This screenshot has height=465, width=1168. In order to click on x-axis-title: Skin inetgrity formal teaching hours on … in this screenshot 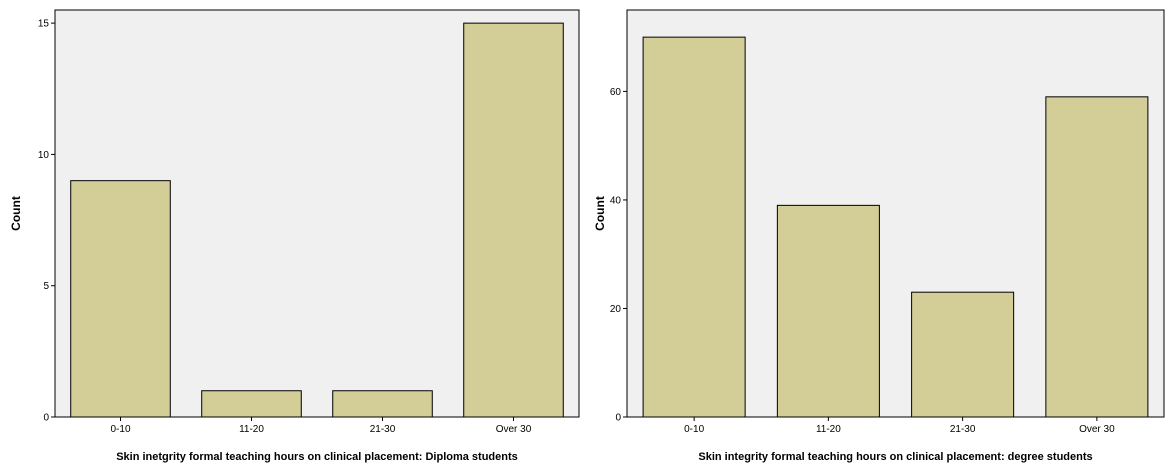, I will do `click(317, 457)`.